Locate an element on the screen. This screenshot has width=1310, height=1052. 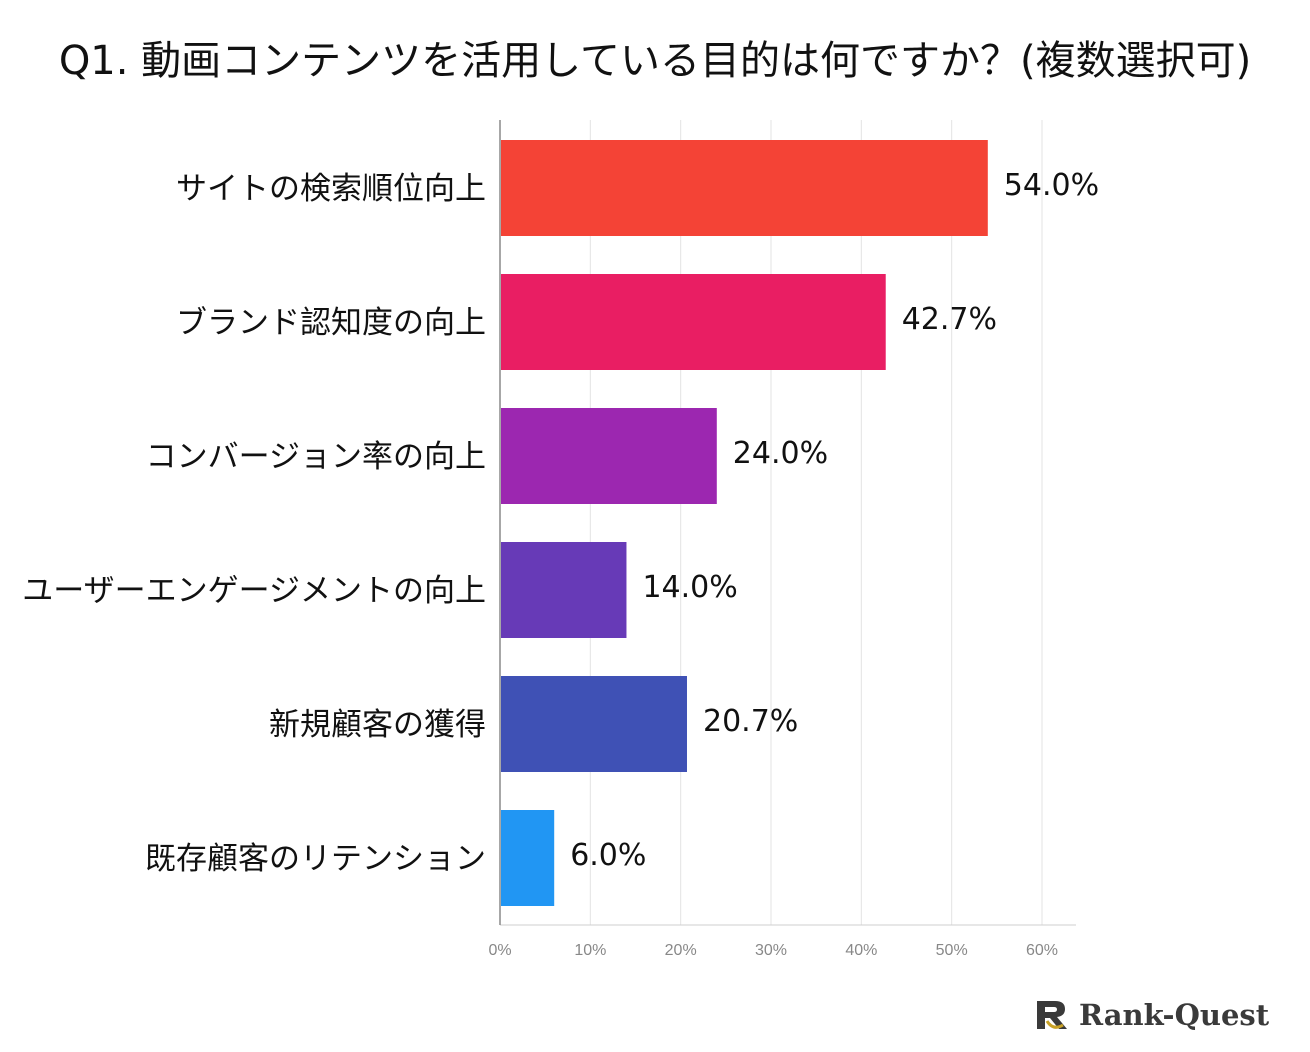
category-label: ブランド認知度の向上 is located at coordinates (331, 323).